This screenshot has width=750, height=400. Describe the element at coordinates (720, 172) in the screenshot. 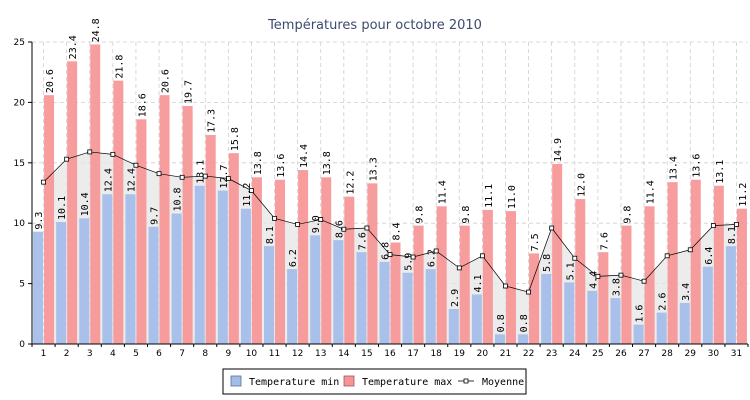

I see `data-label-max: 13.1` at that location.